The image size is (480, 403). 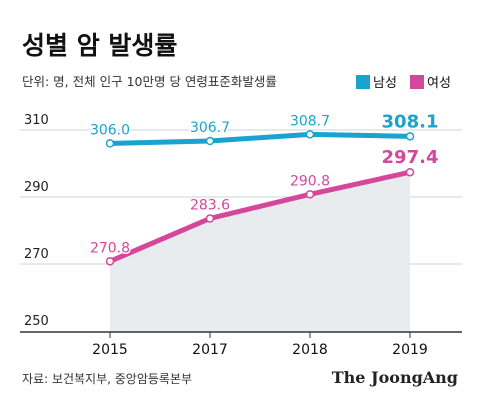 What do you see at coordinates (210, 128) in the screenshot?
I see `male-data-label: 306.7` at bounding box center [210, 128].